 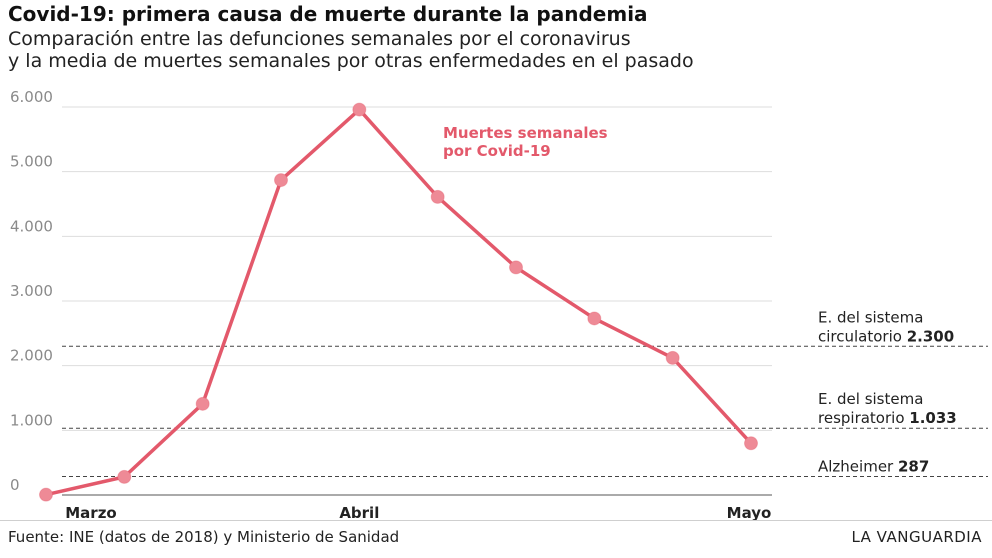 What do you see at coordinates (913, 466) in the screenshot?
I see `reference-value: 287` at bounding box center [913, 466].